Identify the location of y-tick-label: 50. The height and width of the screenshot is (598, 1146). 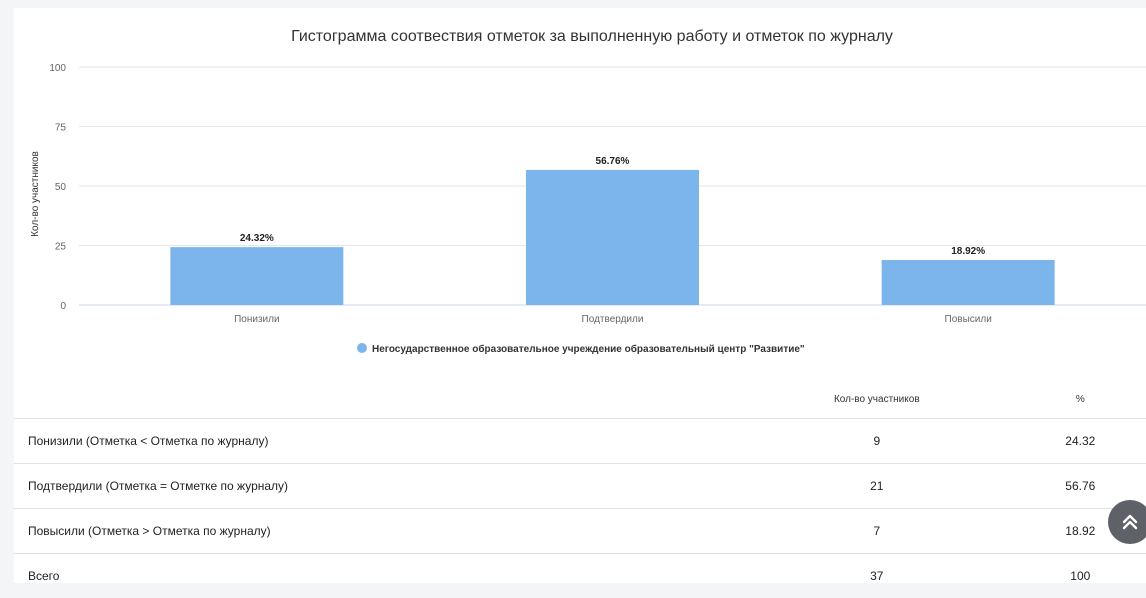
(61, 187).